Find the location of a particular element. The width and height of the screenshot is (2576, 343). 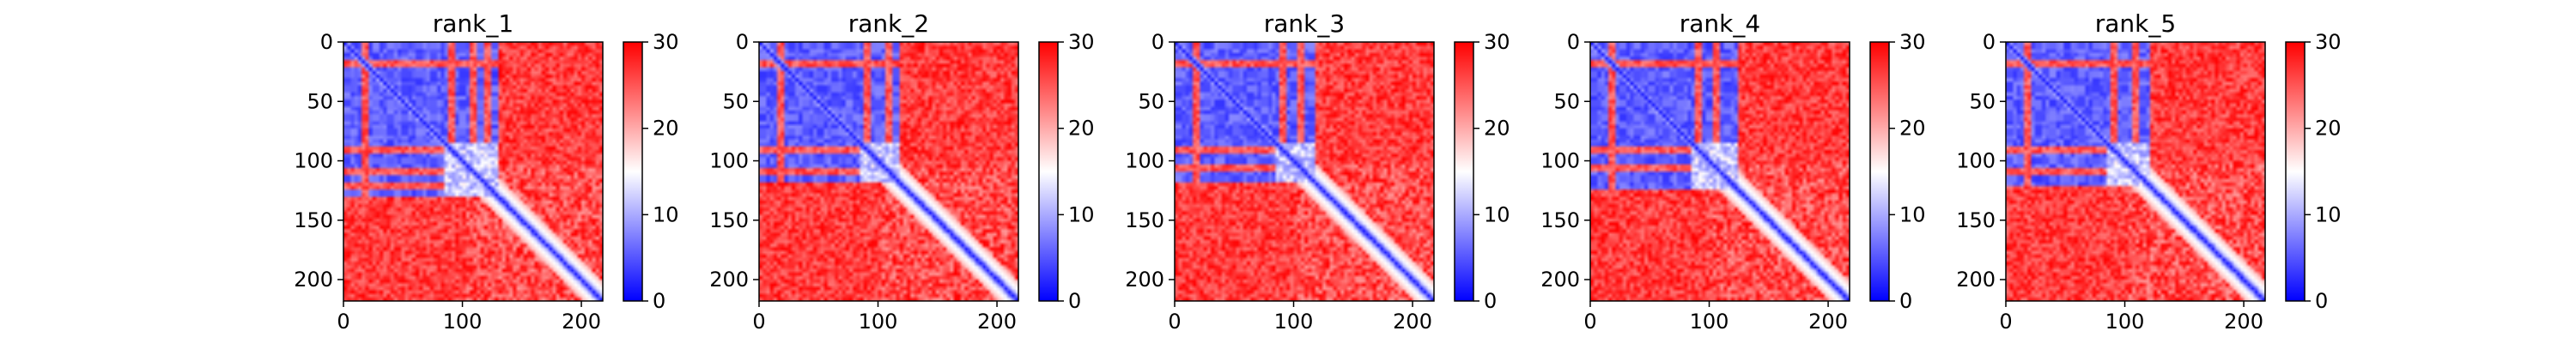

panel-title: rank_4 is located at coordinates (1720, 24).